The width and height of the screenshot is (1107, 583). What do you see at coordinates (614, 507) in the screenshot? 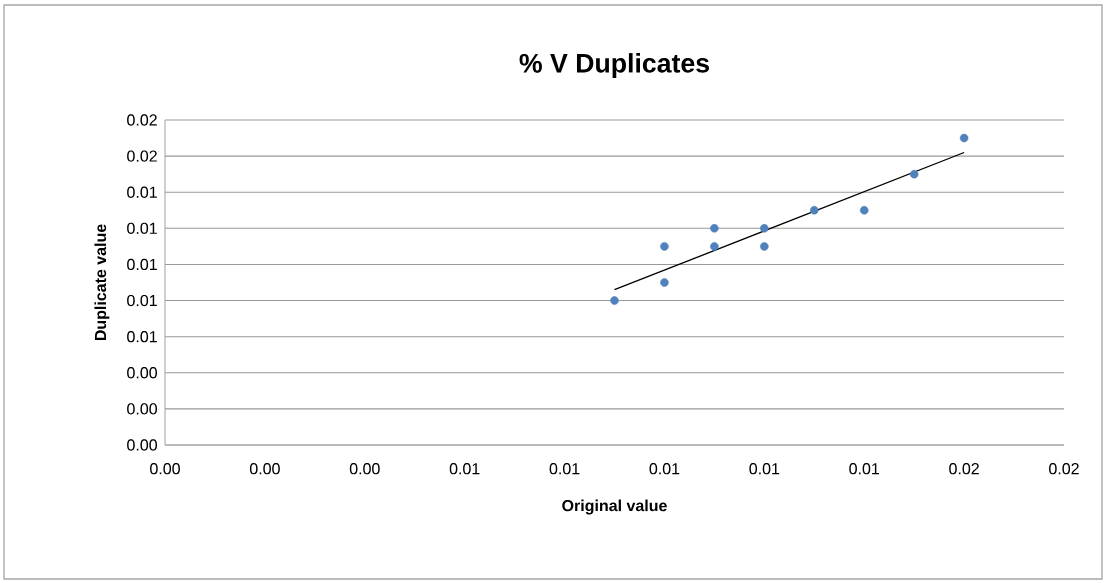
I see `x-axis-title: Original value` at bounding box center [614, 507].